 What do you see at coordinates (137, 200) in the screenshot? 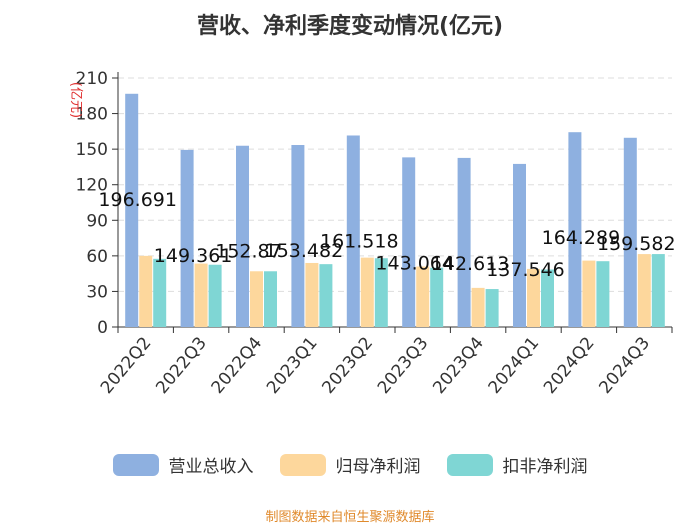
I see `bar-value-label: 196.691` at bounding box center [137, 200].